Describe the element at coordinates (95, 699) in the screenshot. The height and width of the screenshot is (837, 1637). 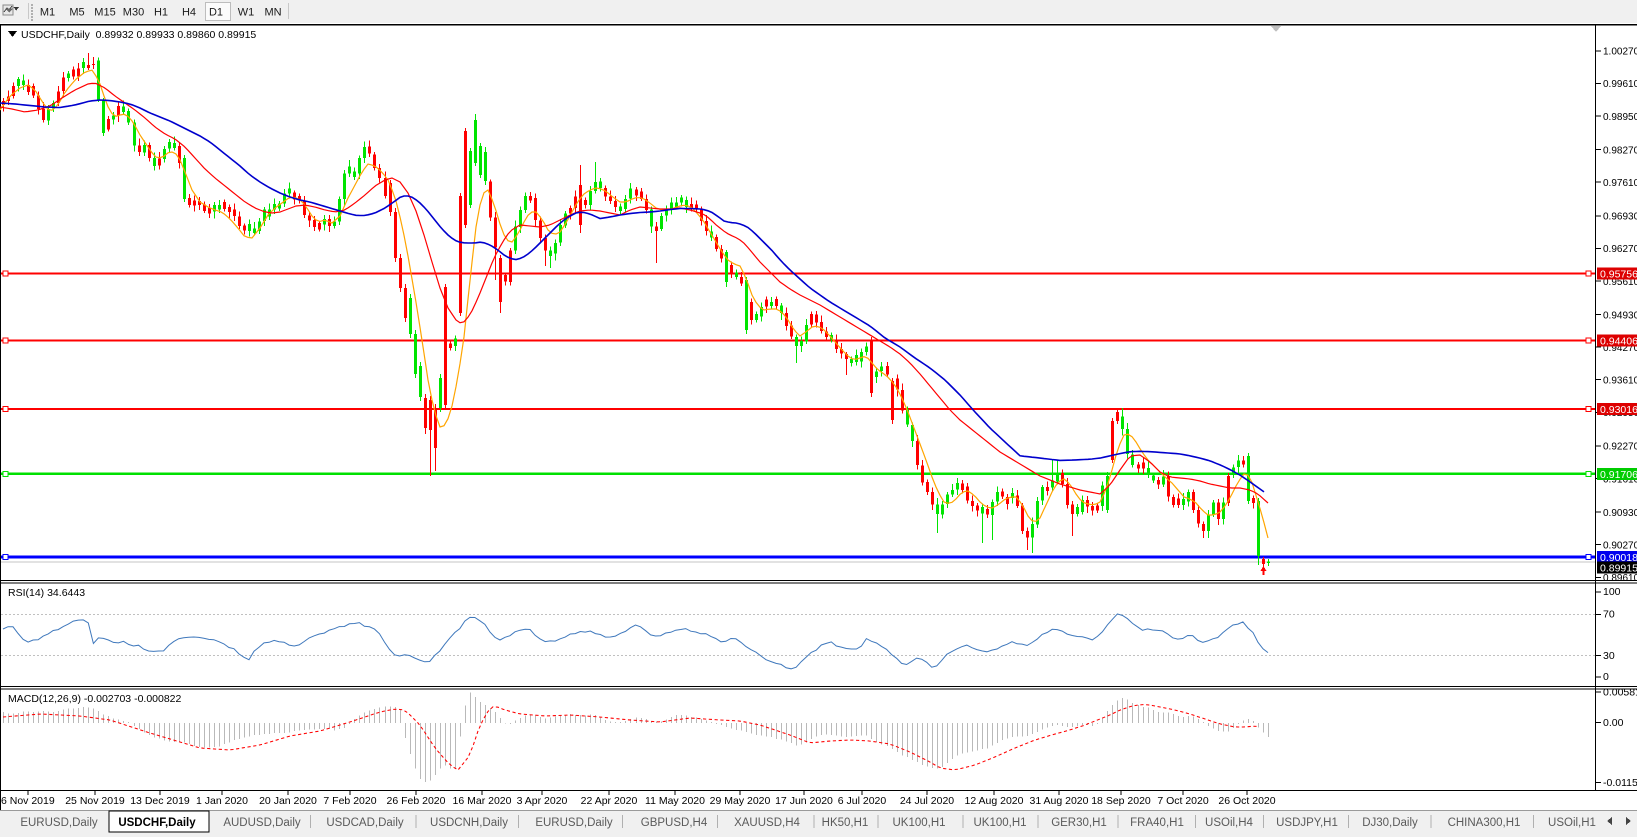
I see `svg-text:MACD(12,26,9) -0.002703 -0.000: MACD(12,26,9) -0.002703 -0.000822` at that location.